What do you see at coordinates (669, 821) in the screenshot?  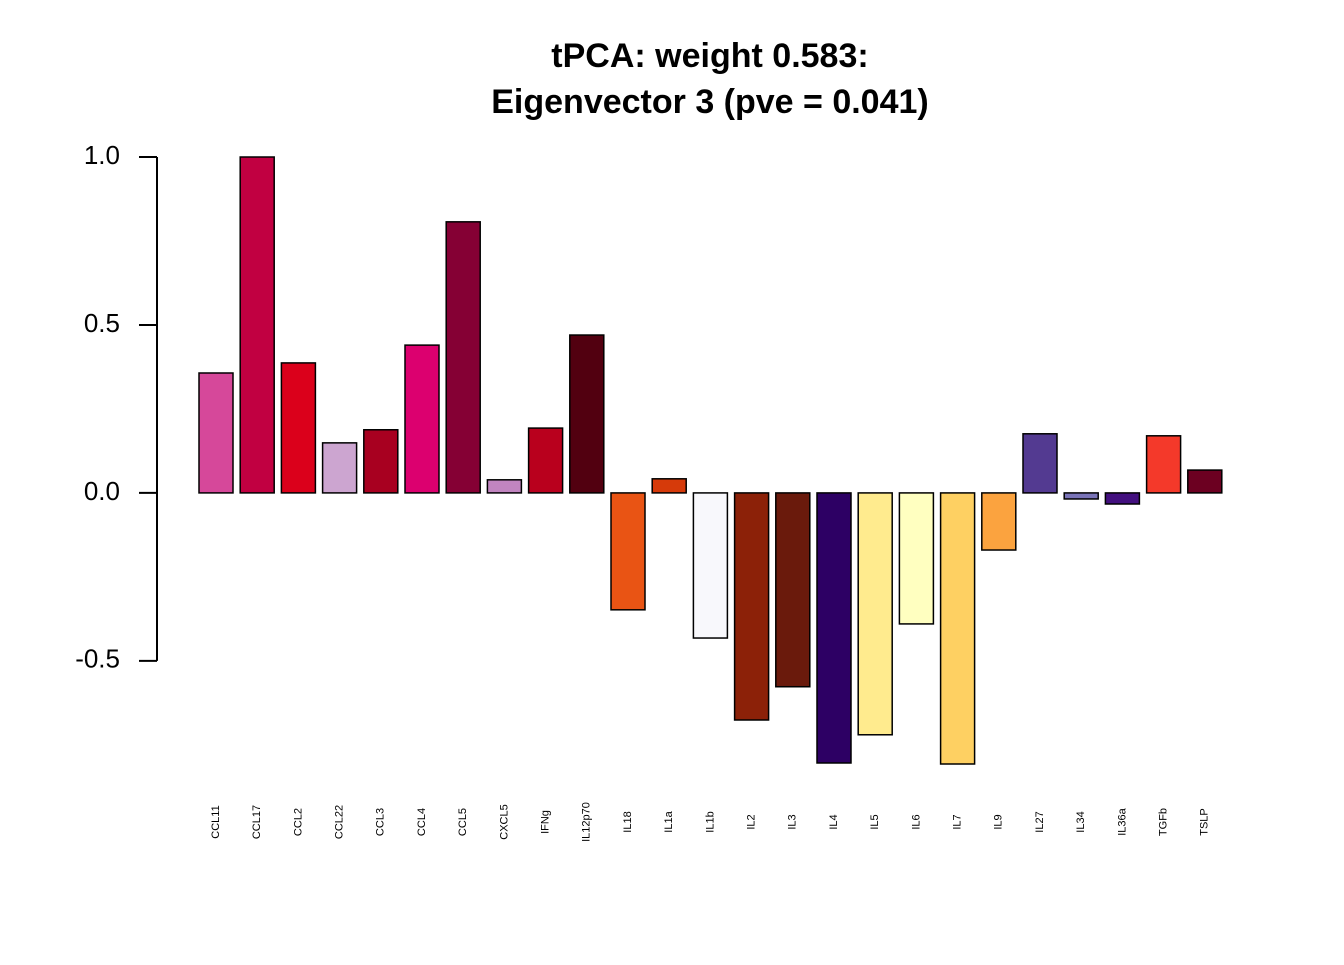 I see `x-tick-label: IL1a` at bounding box center [669, 821].